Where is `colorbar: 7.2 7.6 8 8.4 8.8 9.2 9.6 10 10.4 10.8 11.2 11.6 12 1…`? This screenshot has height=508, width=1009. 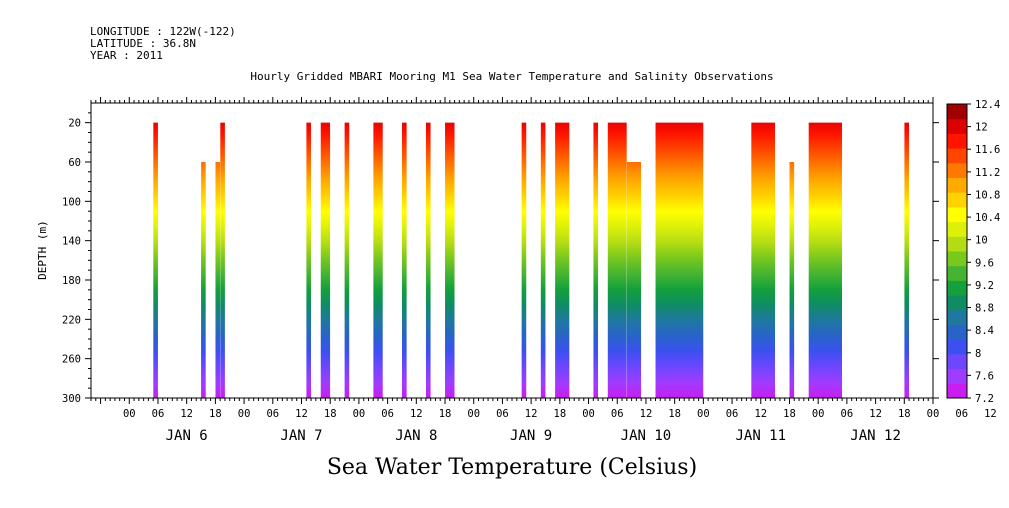
colorbar: 7.2 7.6 8 8.4 8.8 9.2 9.6 10 10.4 10.8 11.2 11.6 12 1… is located at coordinates (973, 252).